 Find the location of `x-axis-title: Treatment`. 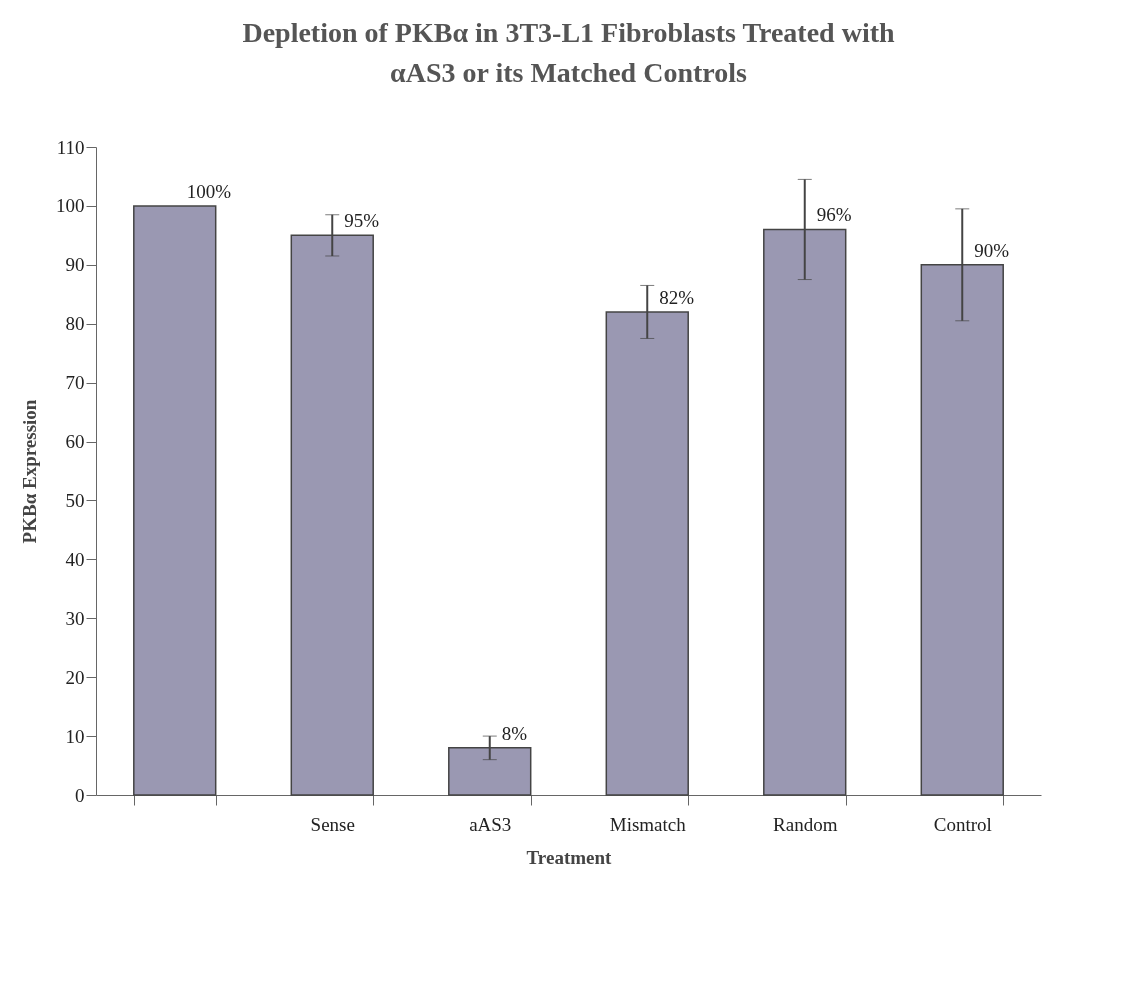

x-axis-title: Treatment is located at coordinates (569, 857).